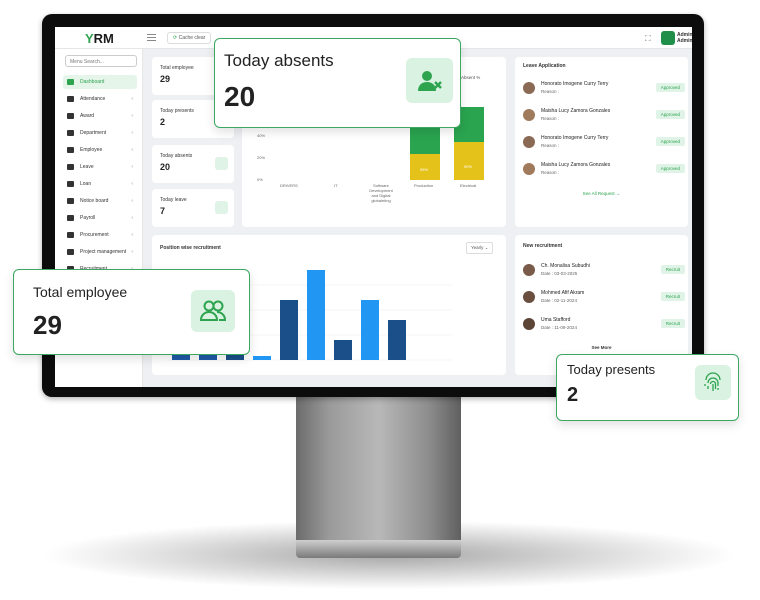  Describe the element at coordinates (100, 167) in the screenshot. I see `sidebar-item-leave: Leave ‹` at that location.